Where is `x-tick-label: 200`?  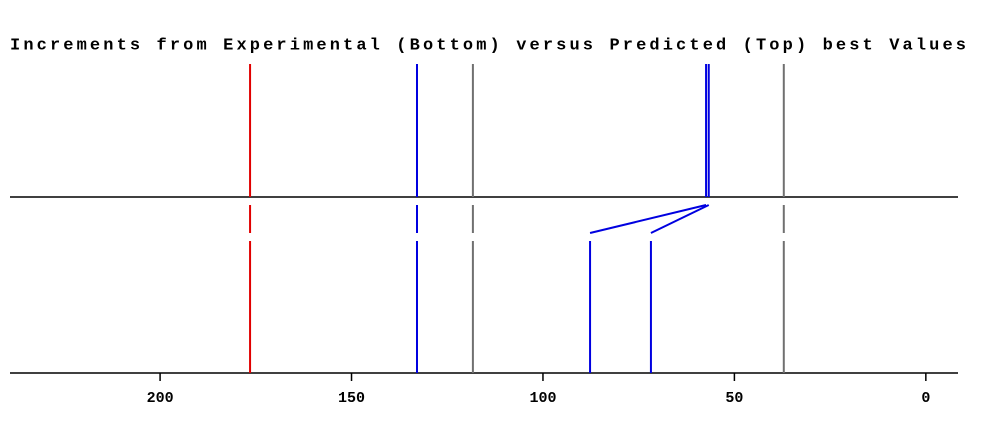 x-tick-label: 200 is located at coordinates (160, 398).